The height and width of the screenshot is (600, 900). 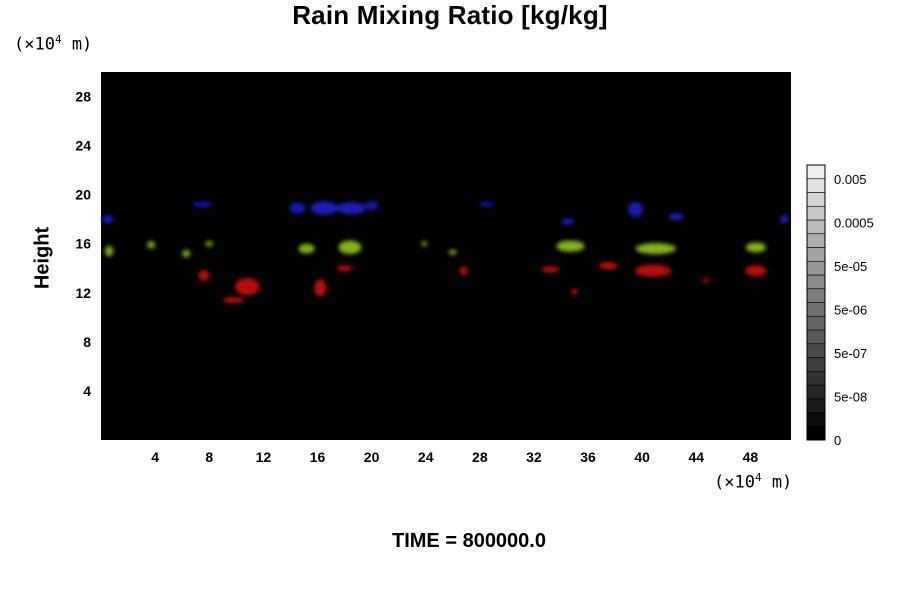 What do you see at coordinates (697, 457) in the screenshot?
I see `x-tick-label: 44` at bounding box center [697, 457].